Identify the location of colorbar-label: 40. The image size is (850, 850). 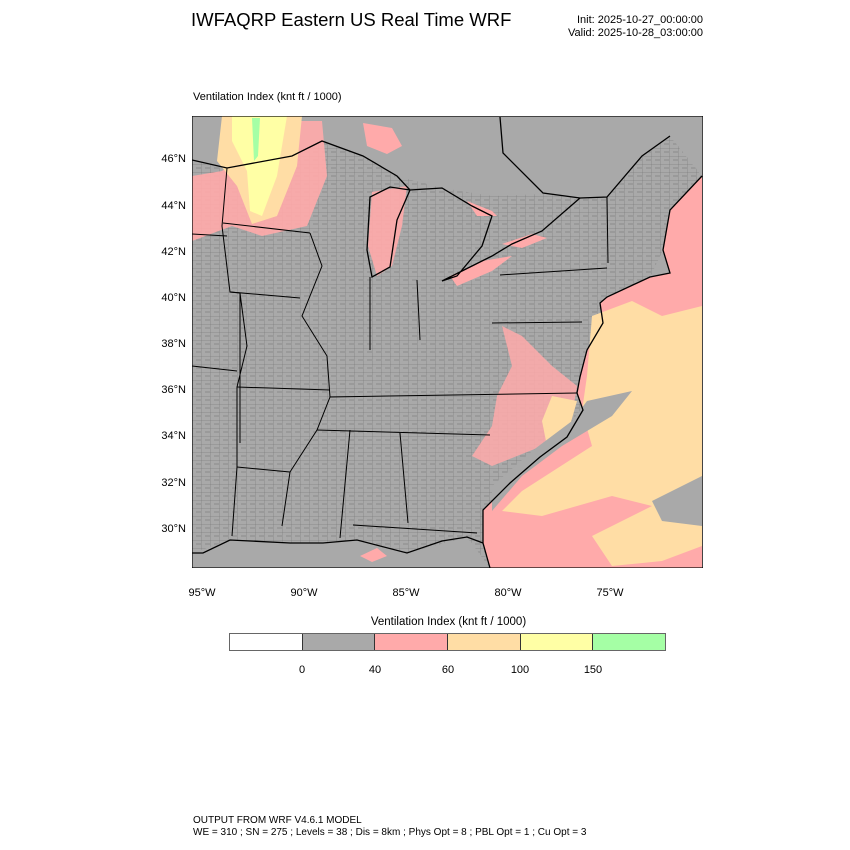
(375, 670).